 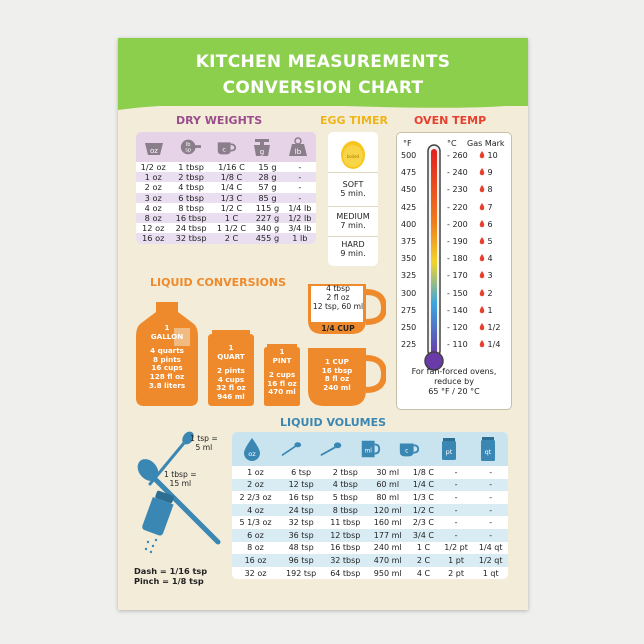 I want to click on table-cell: 1/4 C, so click(x=231, y=187).